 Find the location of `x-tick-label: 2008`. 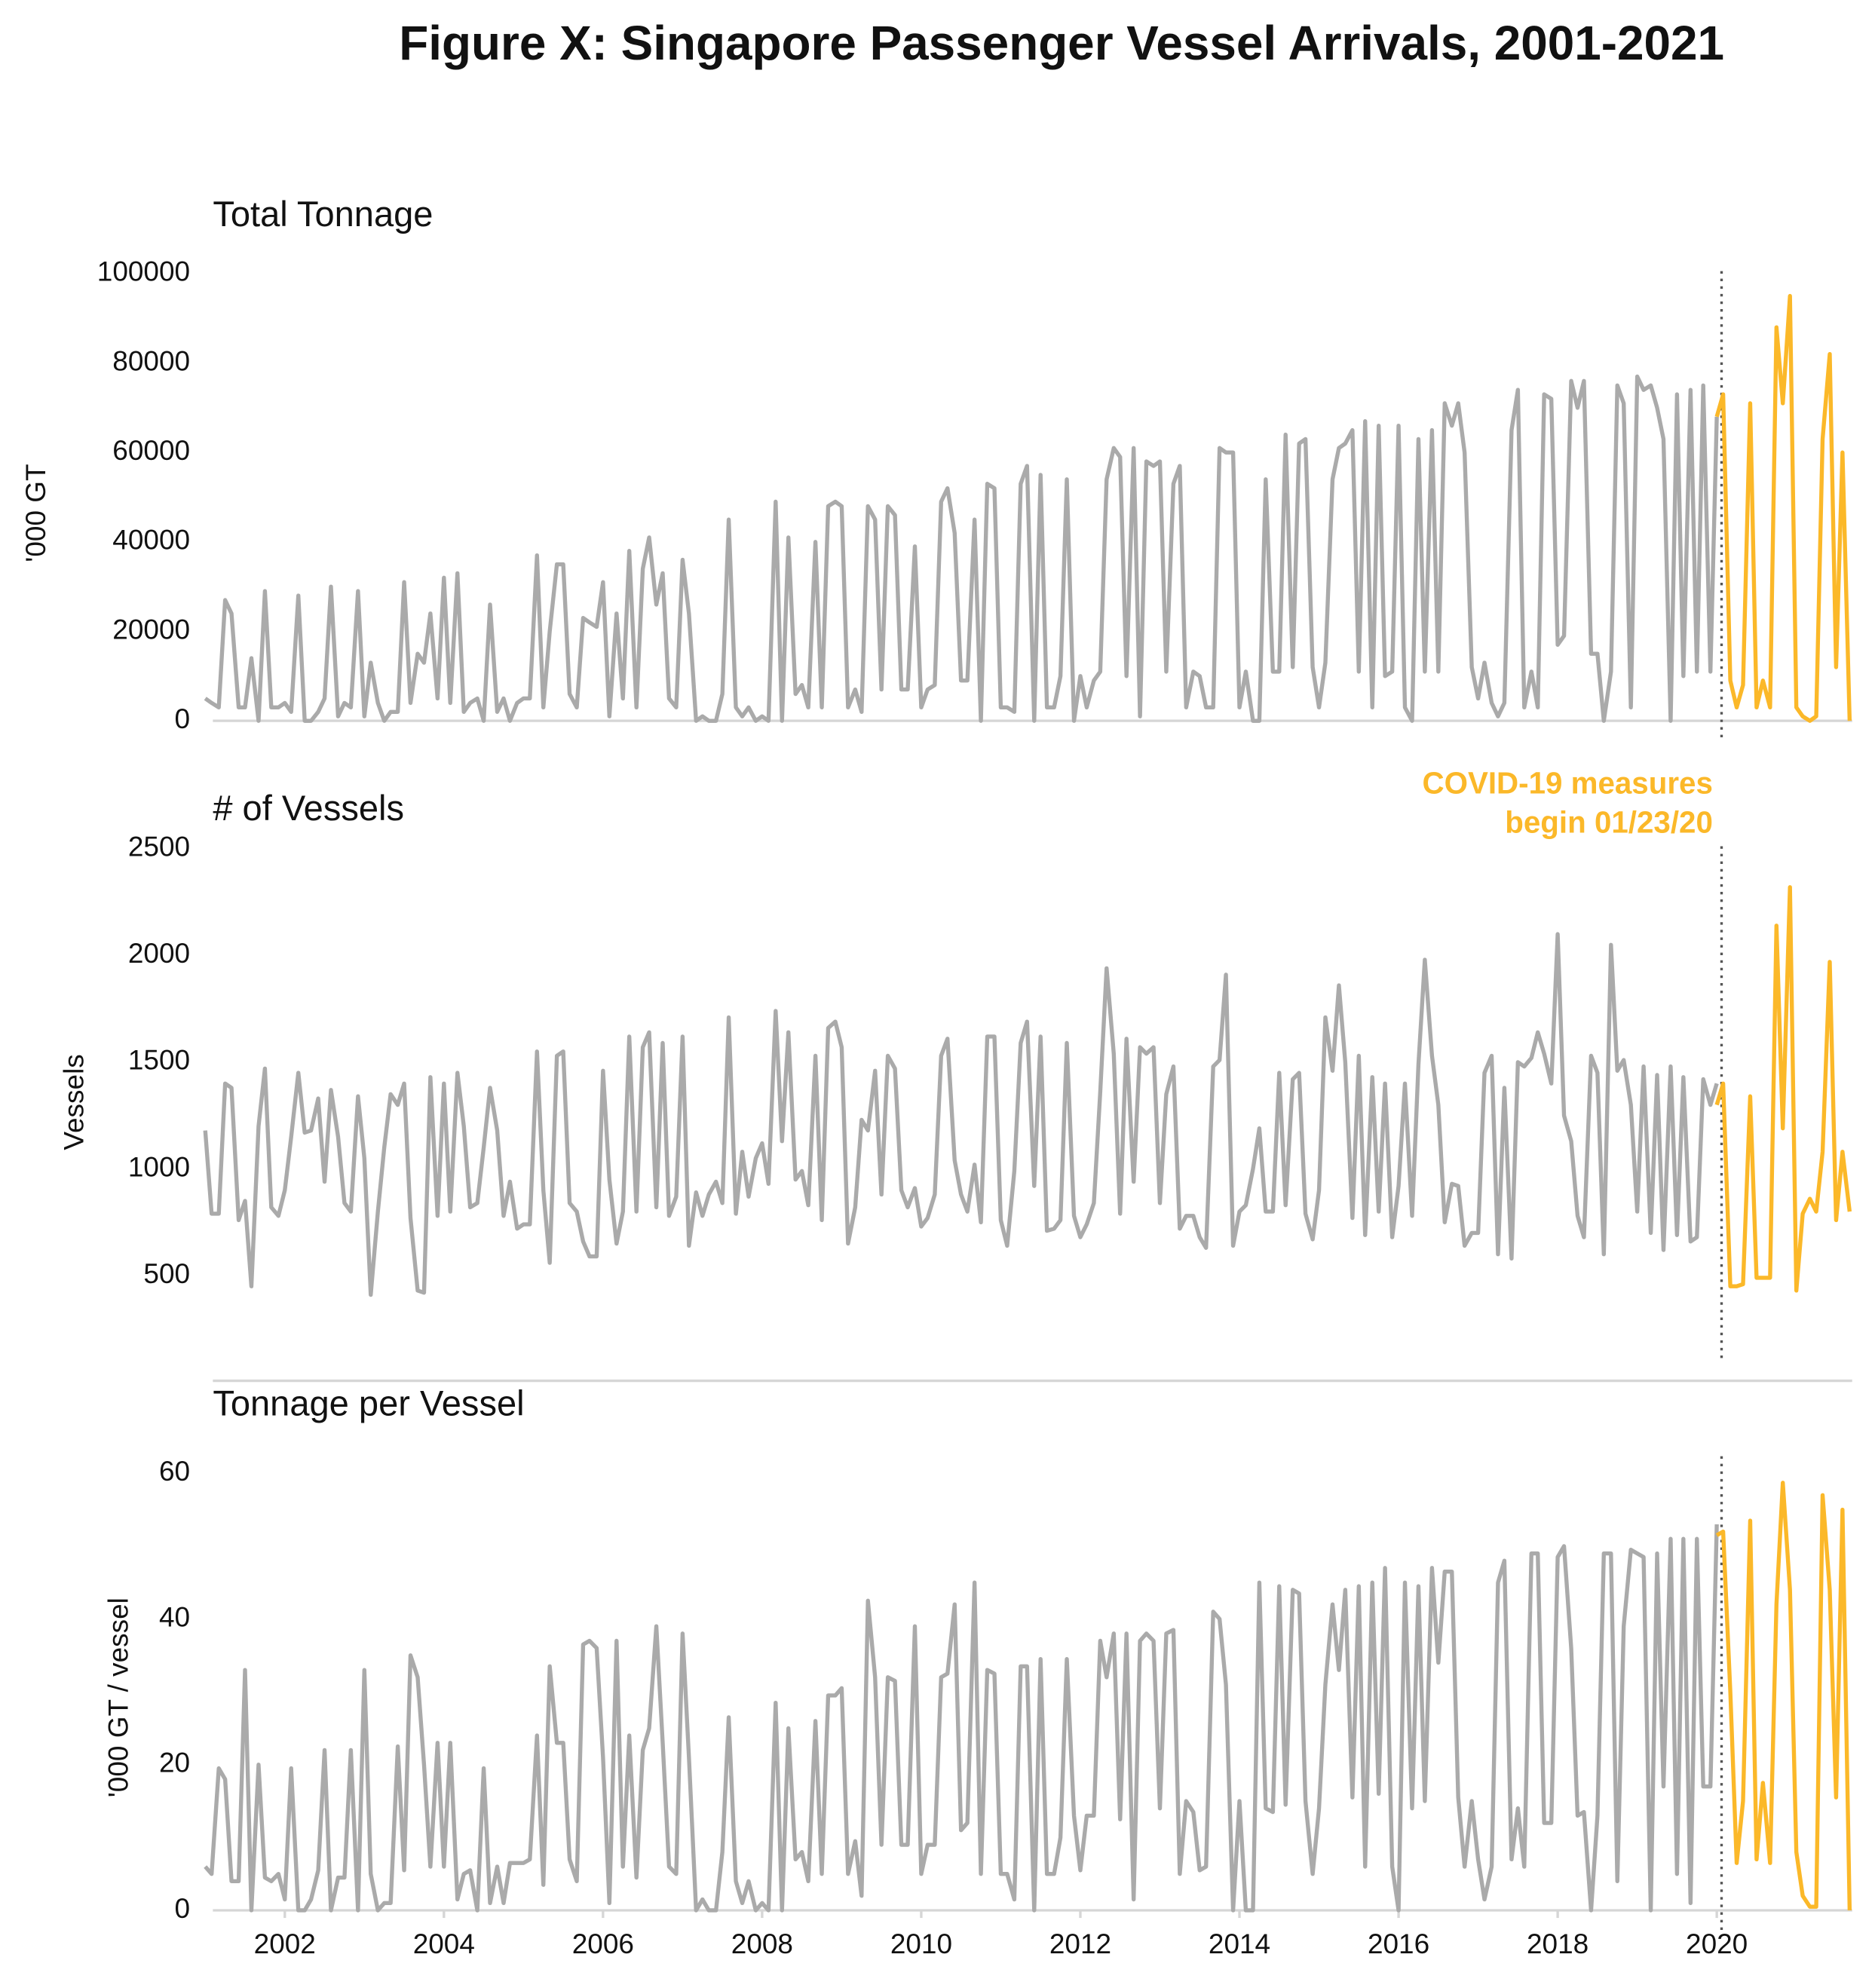

x-tick-label: 2008 is located at coordinates (762, 1944).